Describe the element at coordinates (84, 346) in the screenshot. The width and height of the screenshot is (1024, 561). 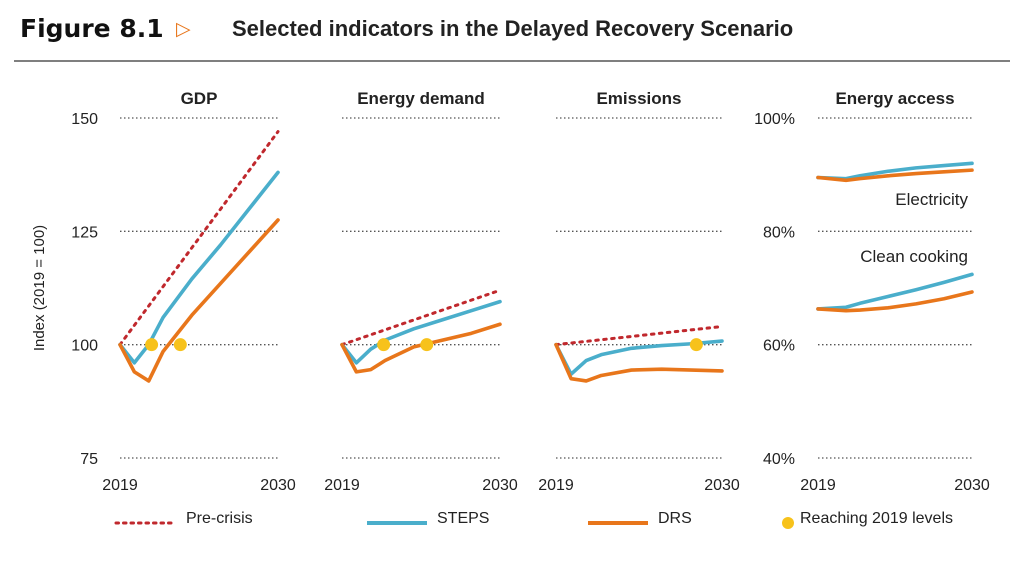
I see `y-tick-gdp-1: 100` at that location.